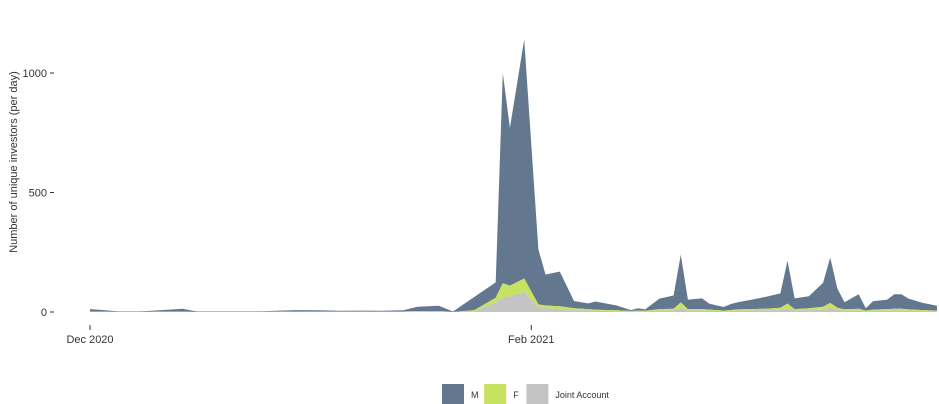  Describe the element at coordinates (89, 340) in the screenshot. I see `x-tick-label: Dec 2020` at that location.